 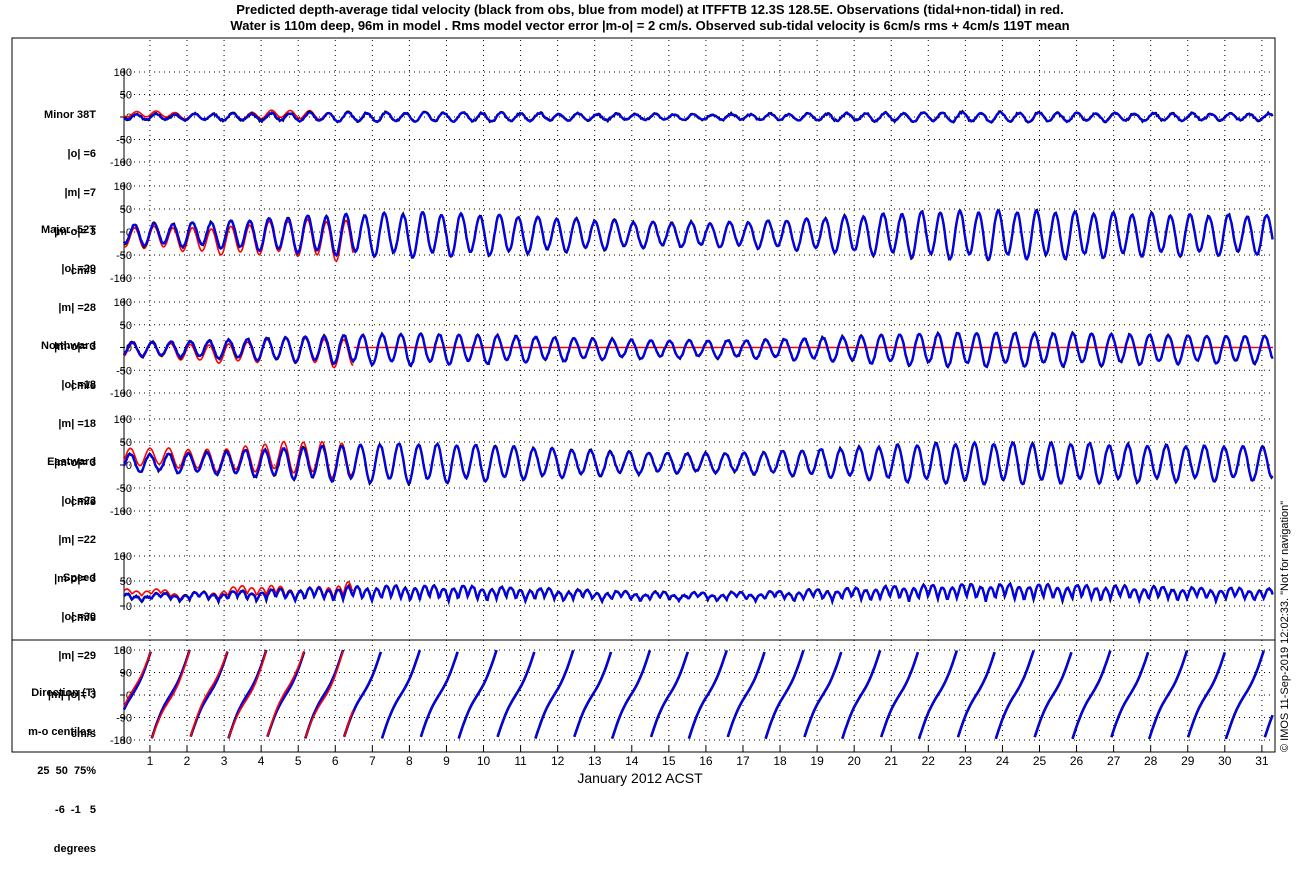 What do you see at coordinates (75, 463) in the screenshot?
I see `panel-label-northward-line: |m-o|= 3` at bounding box center [75, 463].